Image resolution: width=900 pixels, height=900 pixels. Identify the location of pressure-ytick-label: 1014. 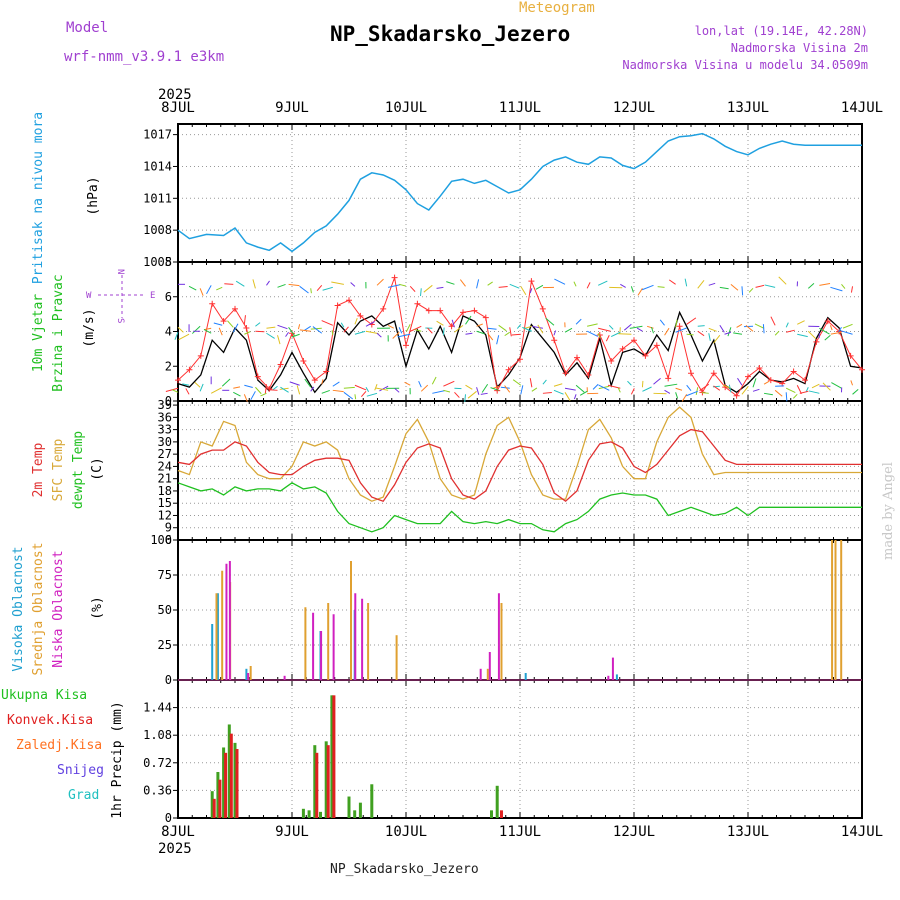
(157, 166).